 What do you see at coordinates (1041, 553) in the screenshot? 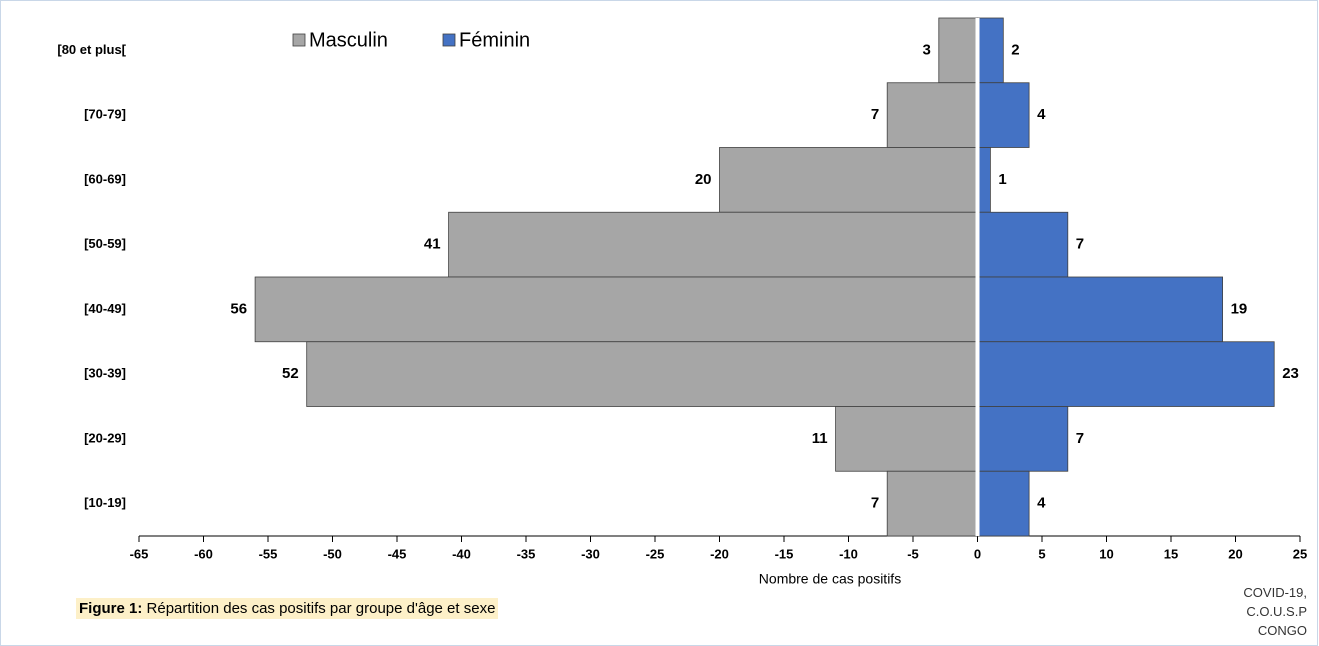
I see `x-tick-label: 5` at bounding box center [1041, 553].